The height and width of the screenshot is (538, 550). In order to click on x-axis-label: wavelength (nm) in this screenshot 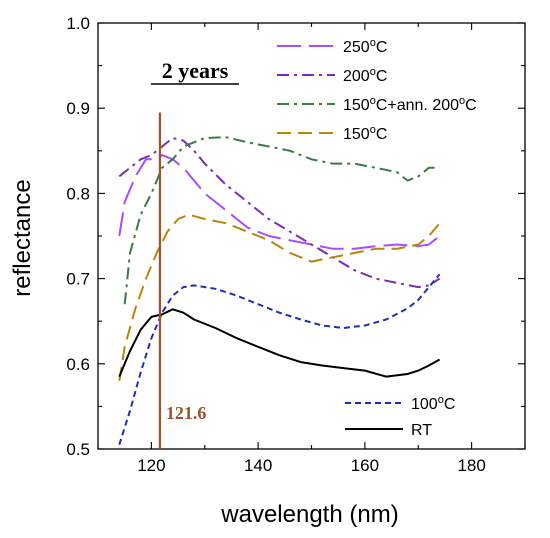, I will do `click(309, 514)`.